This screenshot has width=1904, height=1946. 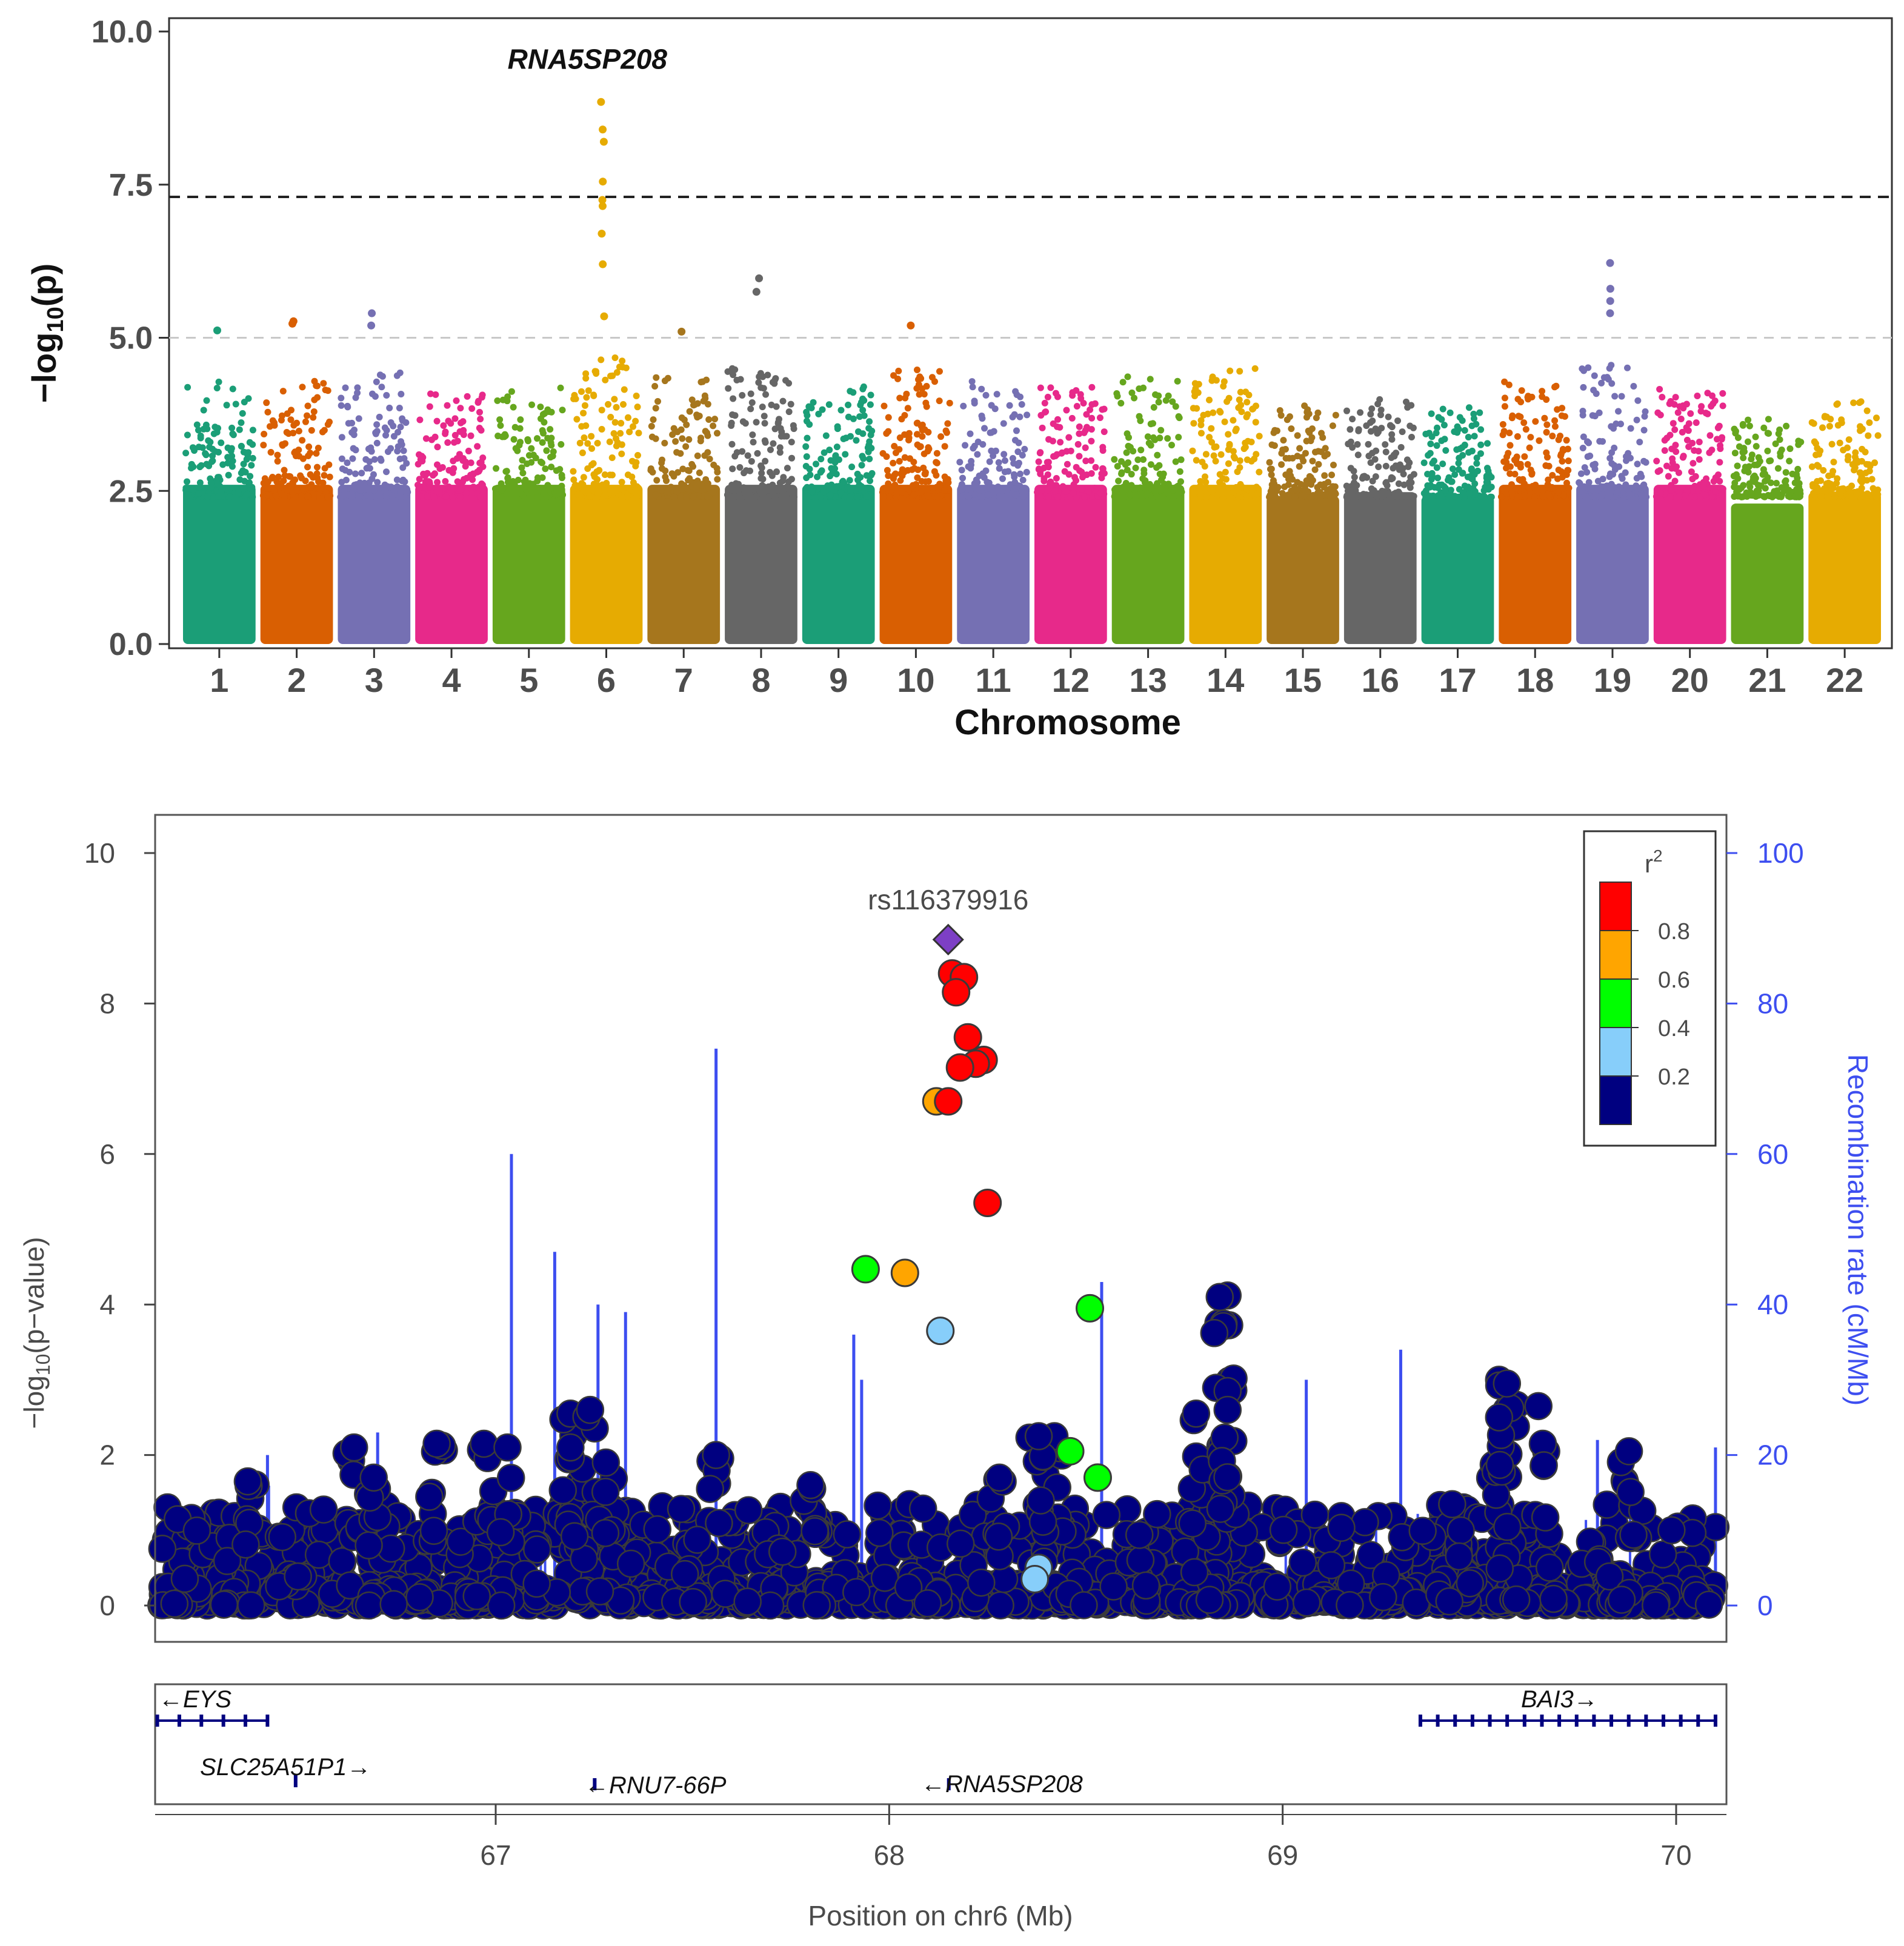 I want to click on chromosome-tick-label: 11, so click(x=993, y=680).